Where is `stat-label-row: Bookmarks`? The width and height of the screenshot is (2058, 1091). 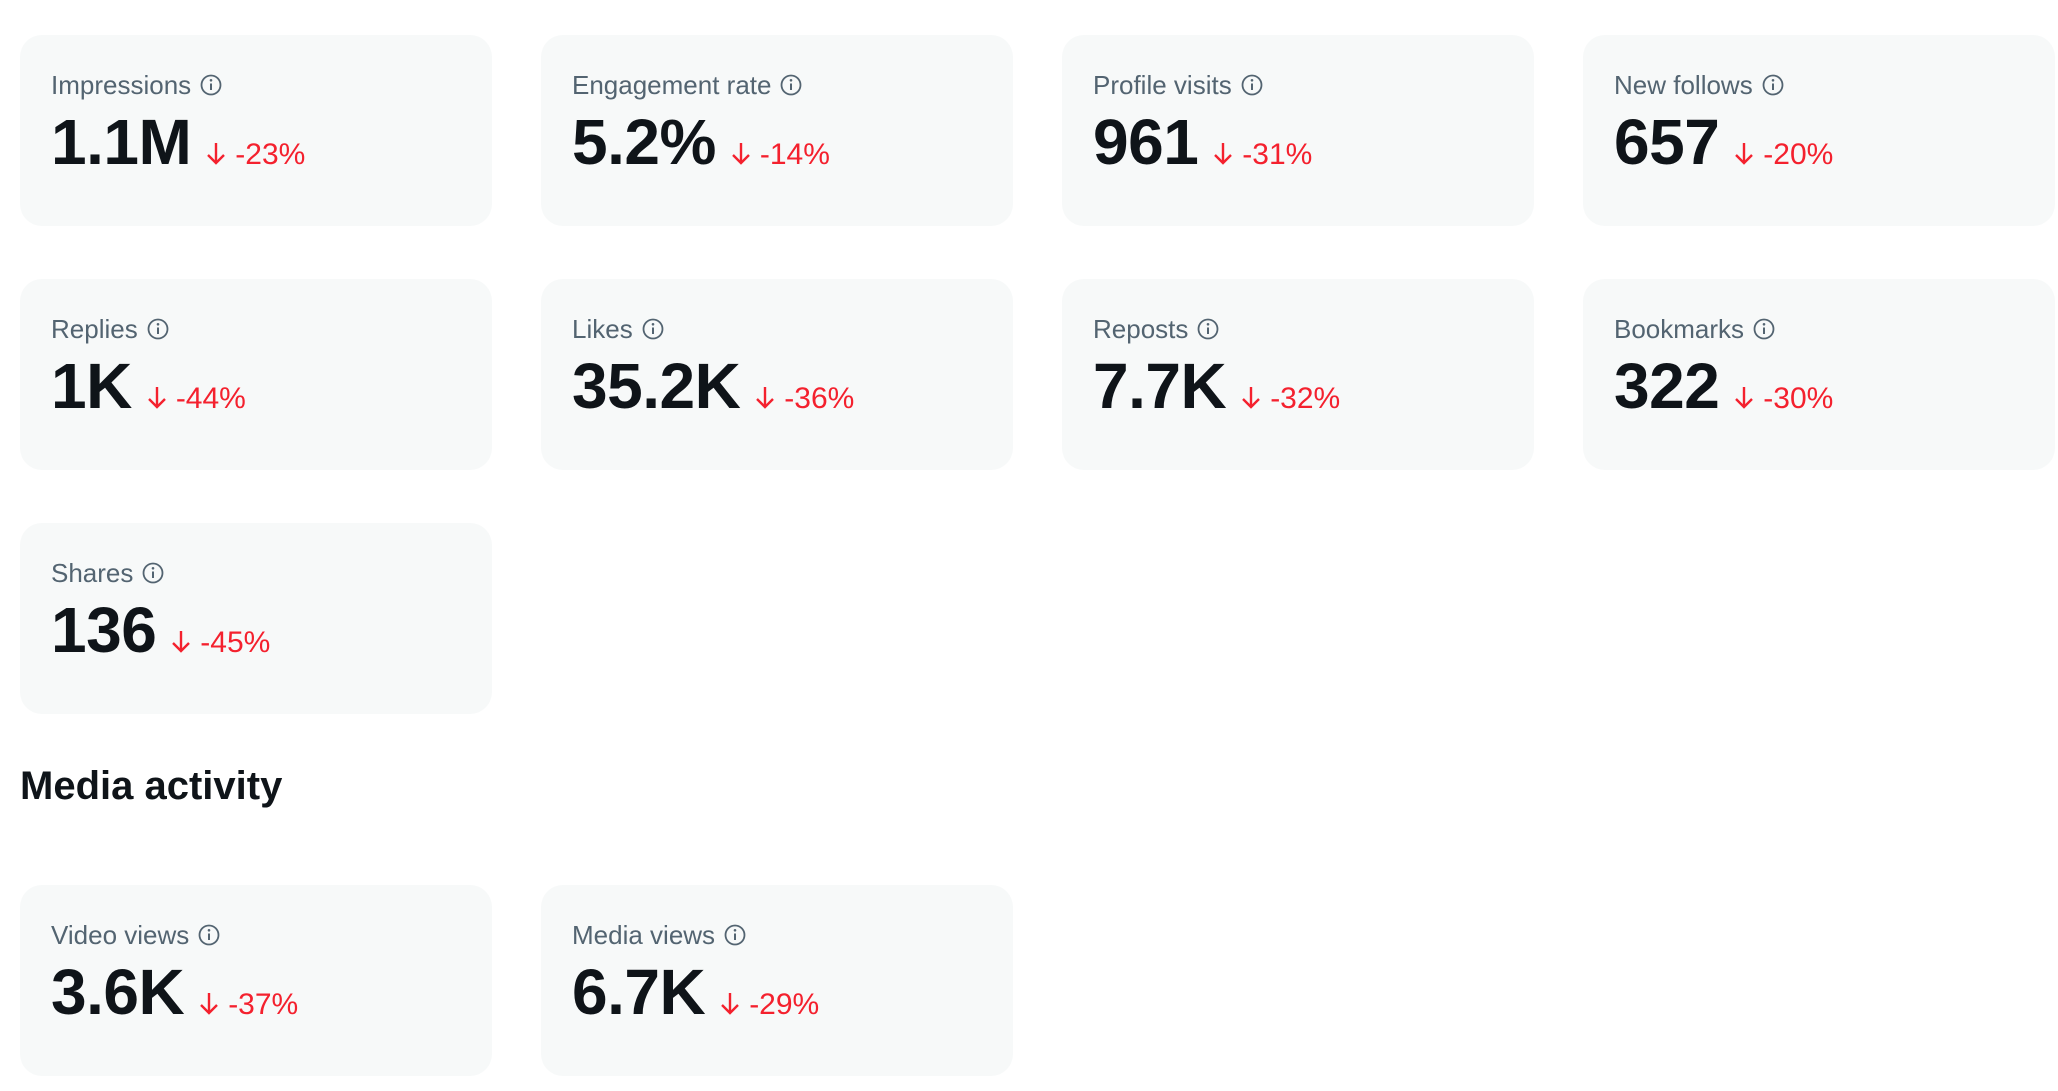 stat-label-row: Bookmarks is located at coordinates (1819, 329).